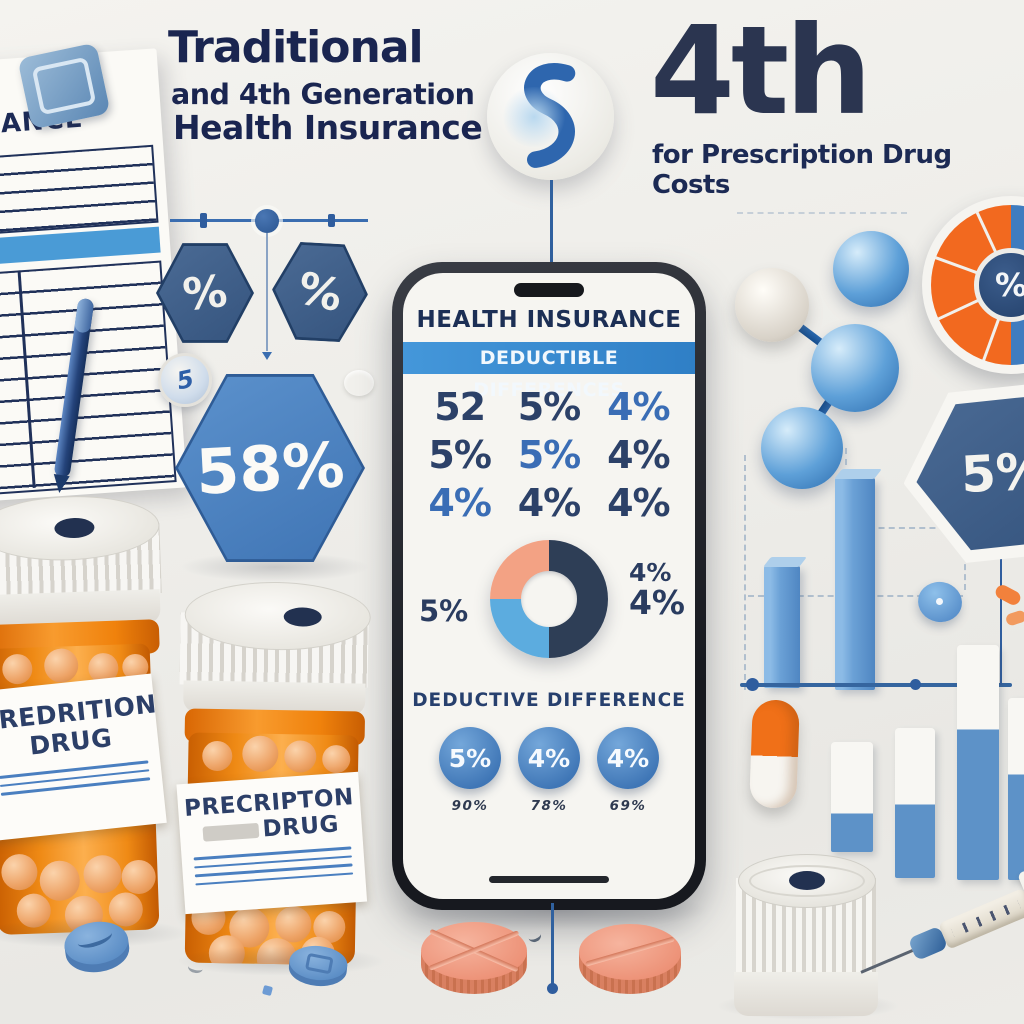 The image size is (1024, 1024). I want to click on stat-sublabel: 69%, so click(628, 806).